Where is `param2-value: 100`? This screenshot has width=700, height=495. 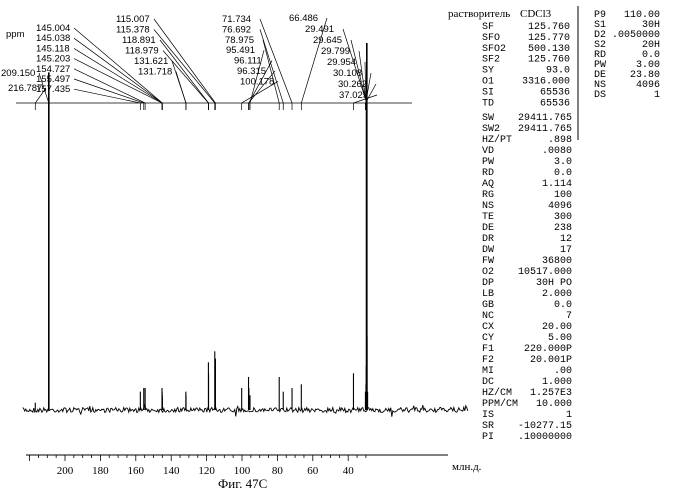
param2-value: 100 is located at coordinates (563, 195).